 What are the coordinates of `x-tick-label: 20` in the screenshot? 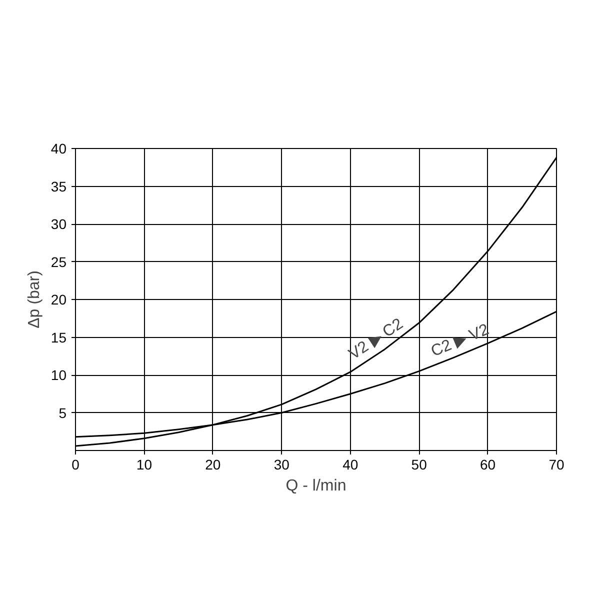 It's located at (213, 464).